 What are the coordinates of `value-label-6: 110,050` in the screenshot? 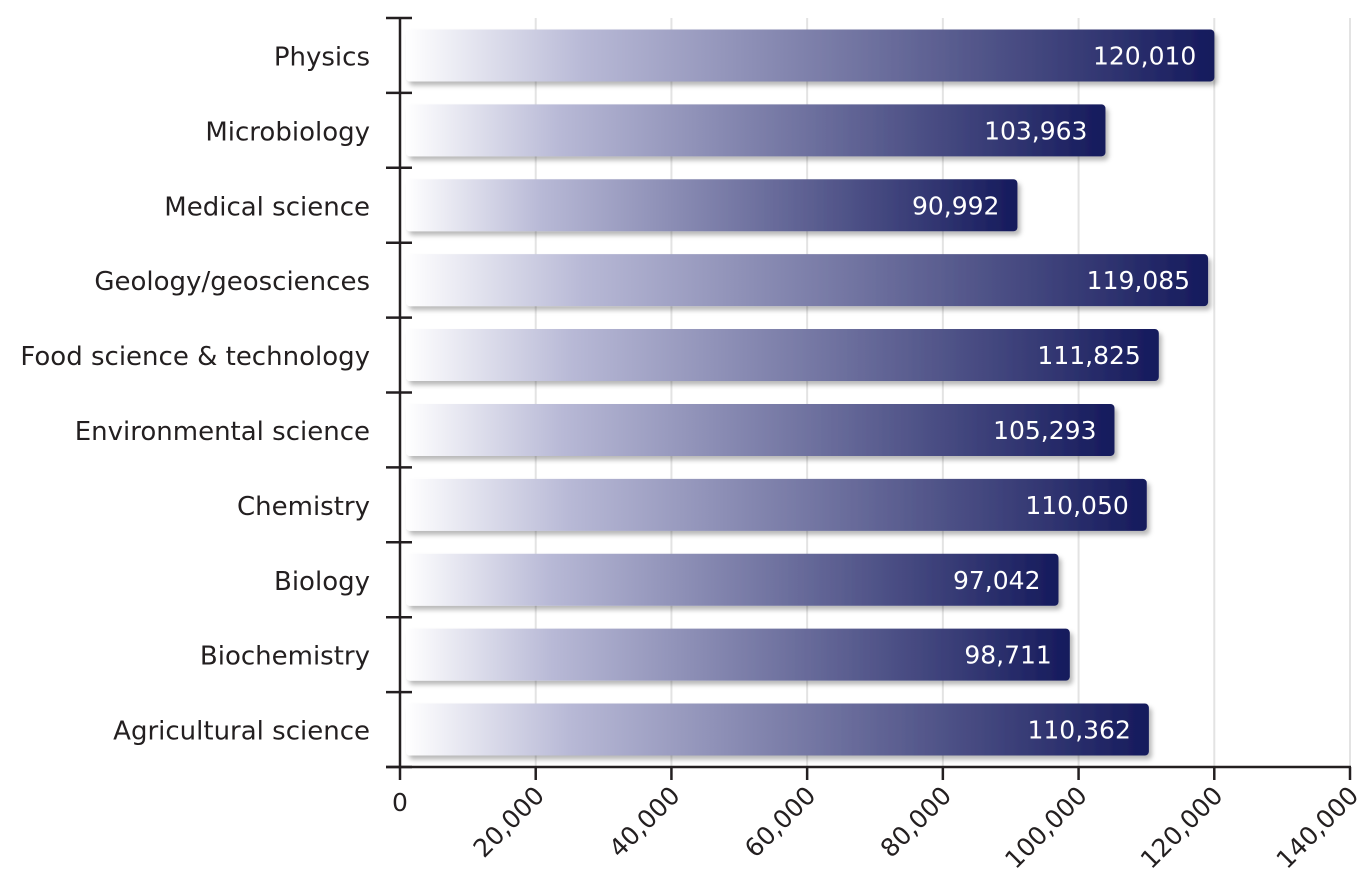 It's located at (1076, 505).